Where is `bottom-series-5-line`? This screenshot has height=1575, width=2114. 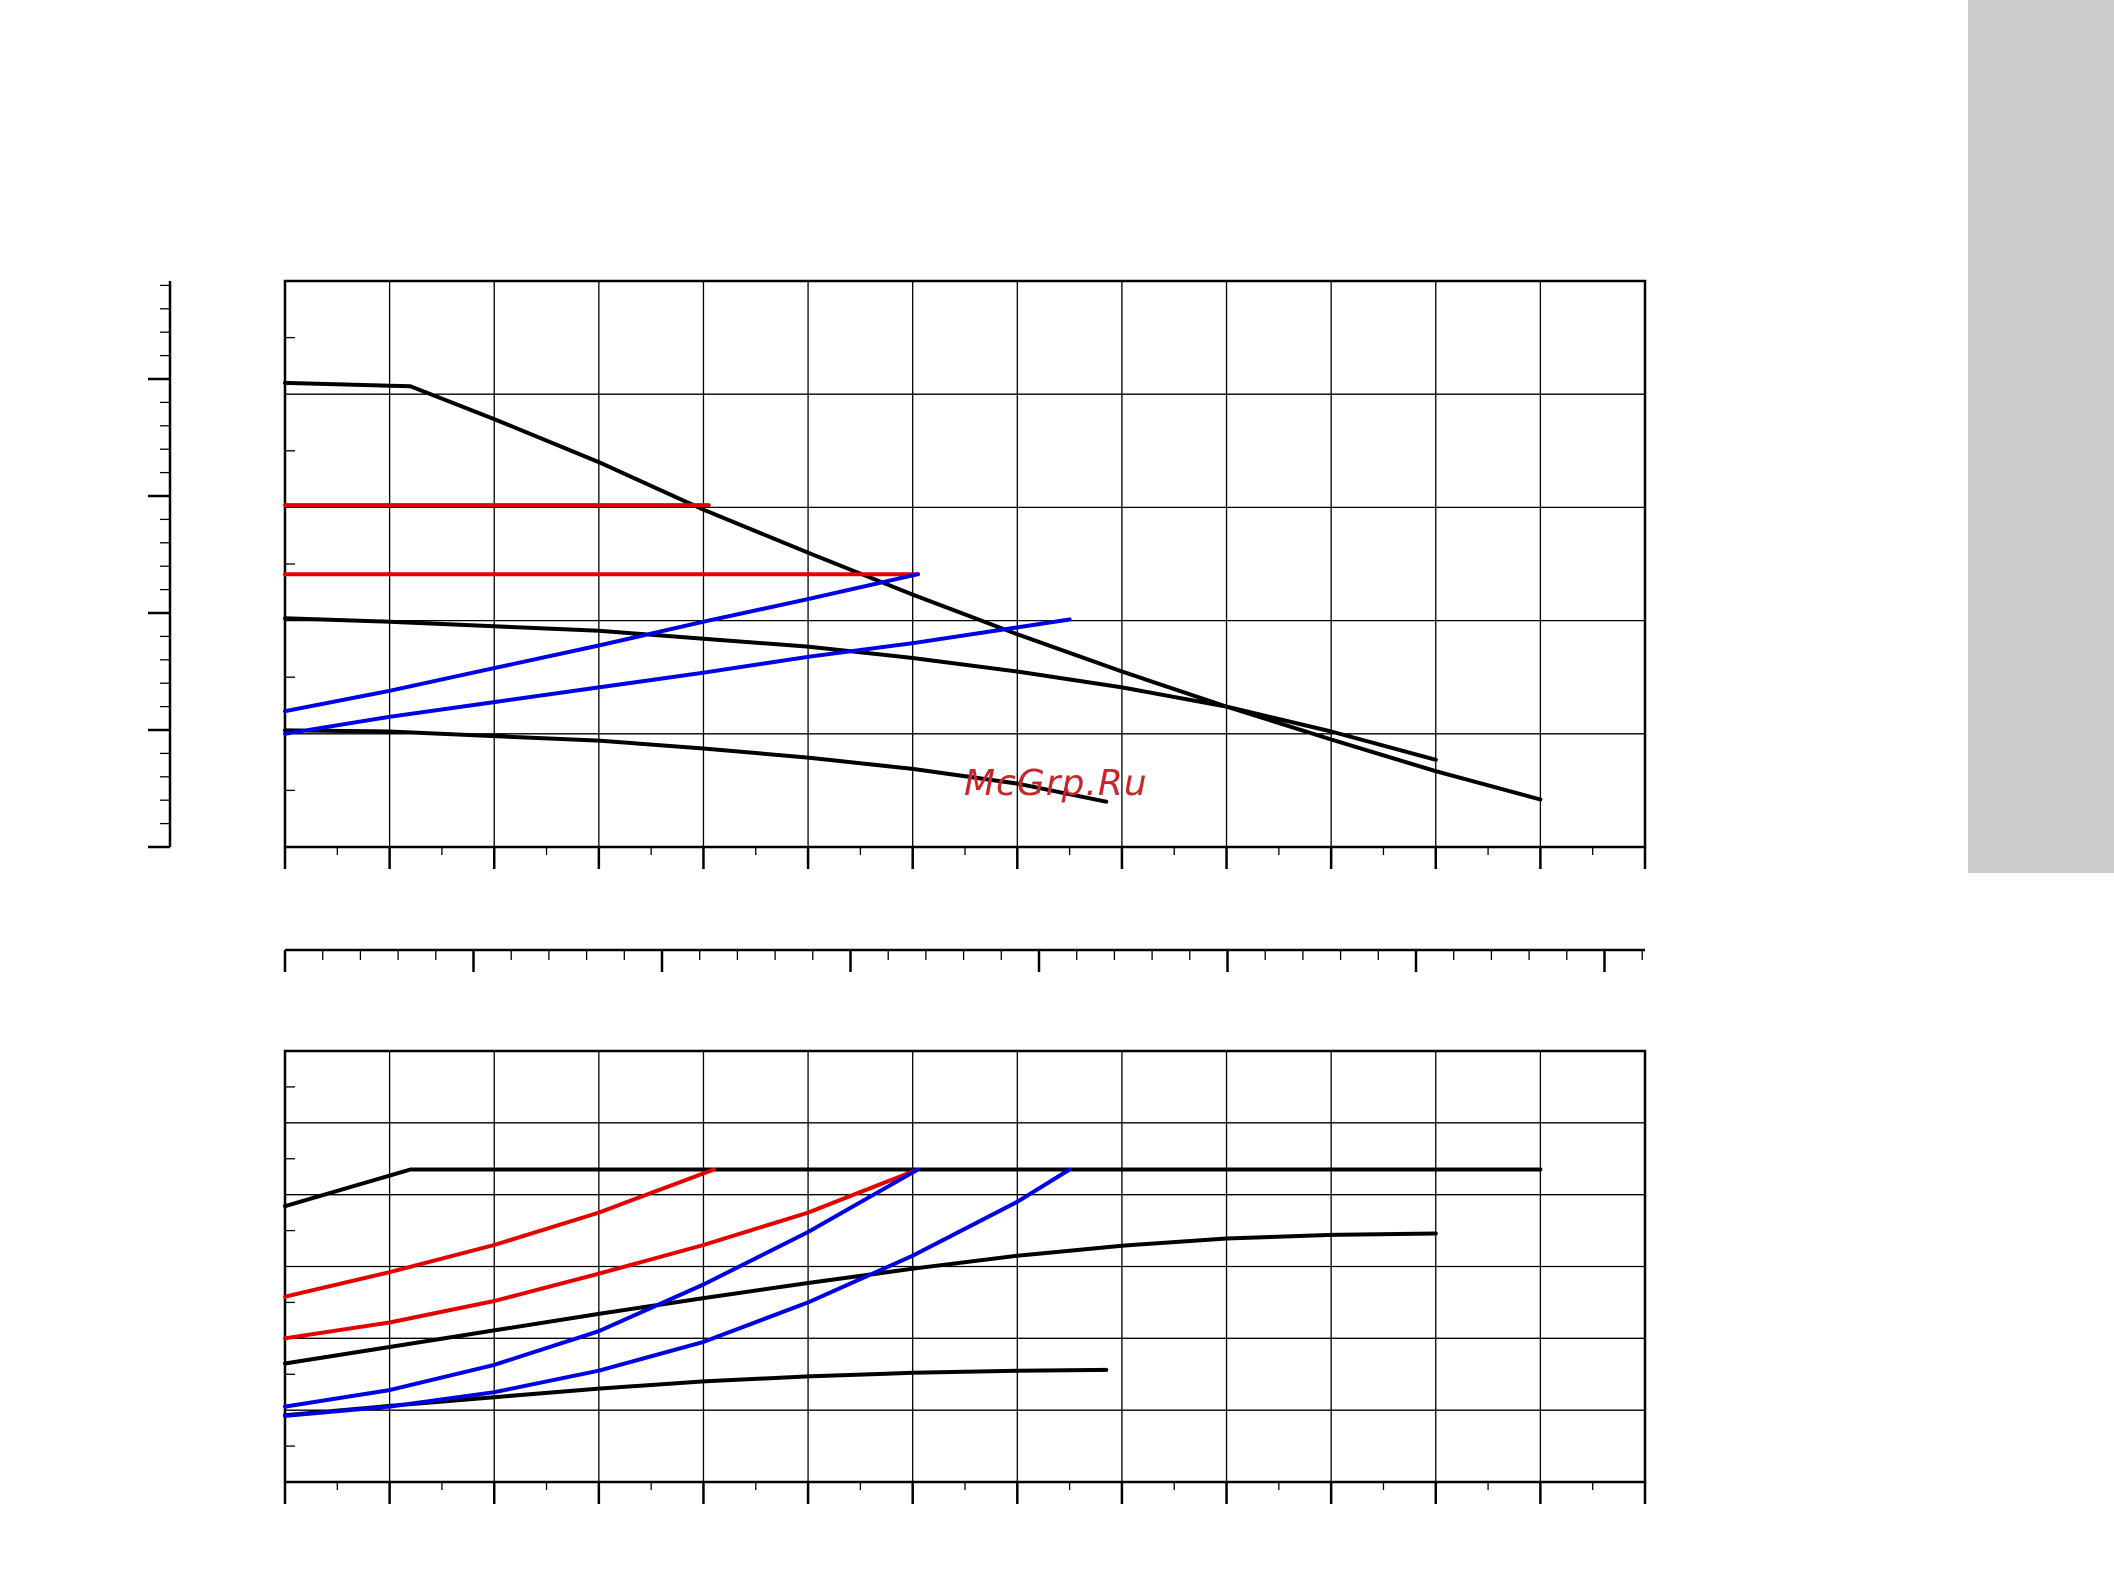
bottom-series-5-line is located at coordinates (601, 1254).